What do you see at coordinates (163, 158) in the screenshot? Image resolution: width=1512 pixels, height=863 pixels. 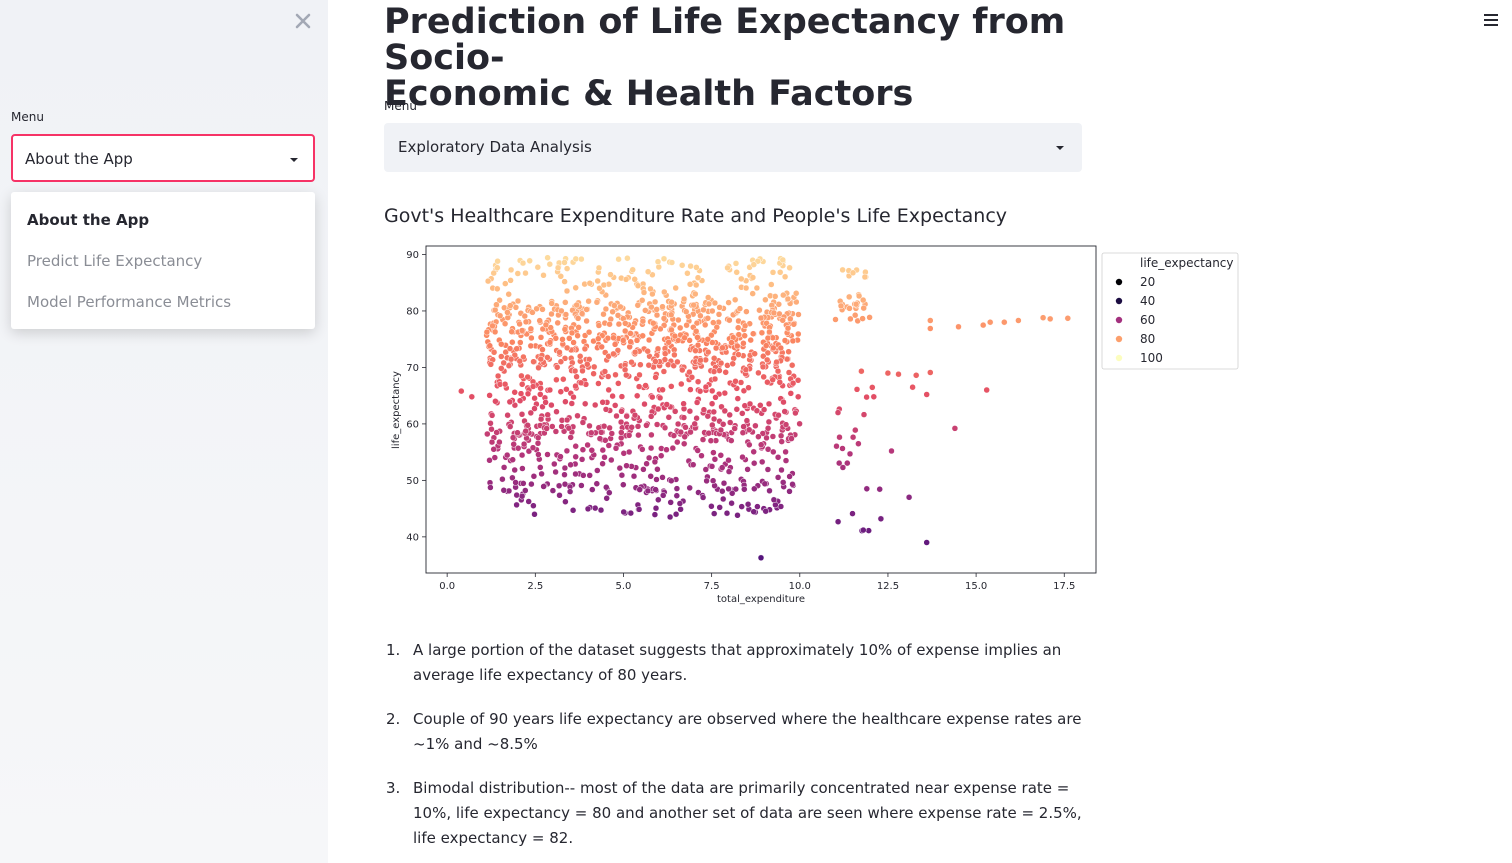 I see `sidebar-menu-select: About the App` at bounding box center [163, 158].